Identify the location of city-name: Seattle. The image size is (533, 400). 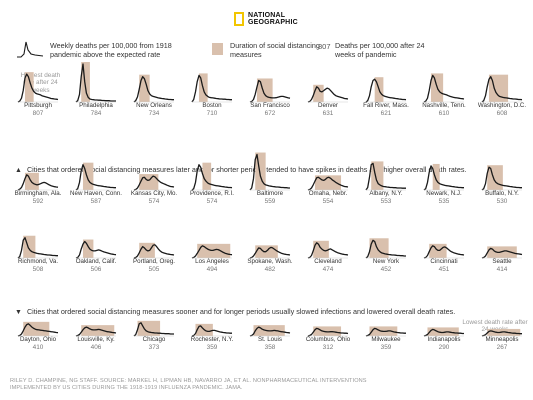
(502, 261).